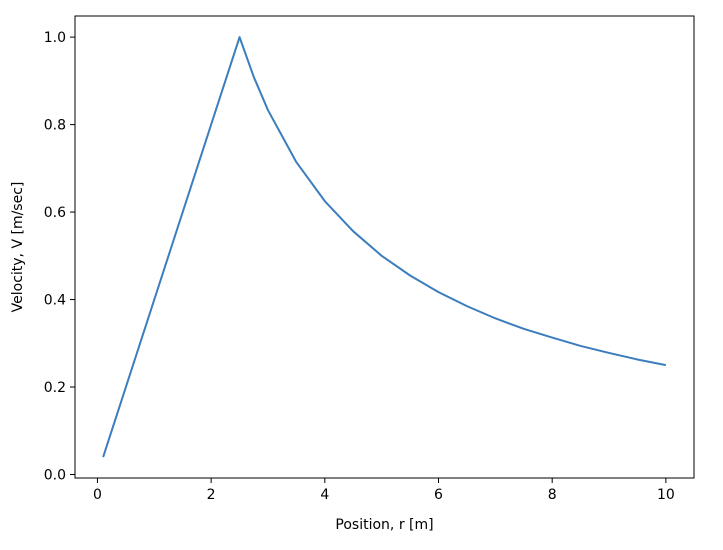 Image resolution: width=723 pixels, height=550 pixels. What do you see at coordinates (552, 495) in the screenshot?
I see `x-tick-label: 8` at bounding box center [552, 495].